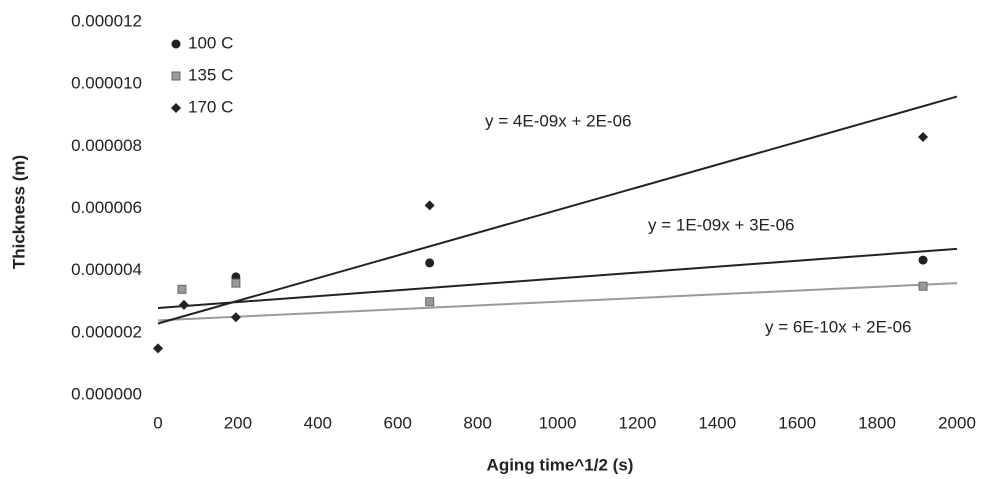 The height and width of the screenshot is (479, 996). What do you see at coordinates (558, 120) in the screenshot?
I see `trend-equation: y = 4E-09x + 2E-06` at bounding box center [558, 120].